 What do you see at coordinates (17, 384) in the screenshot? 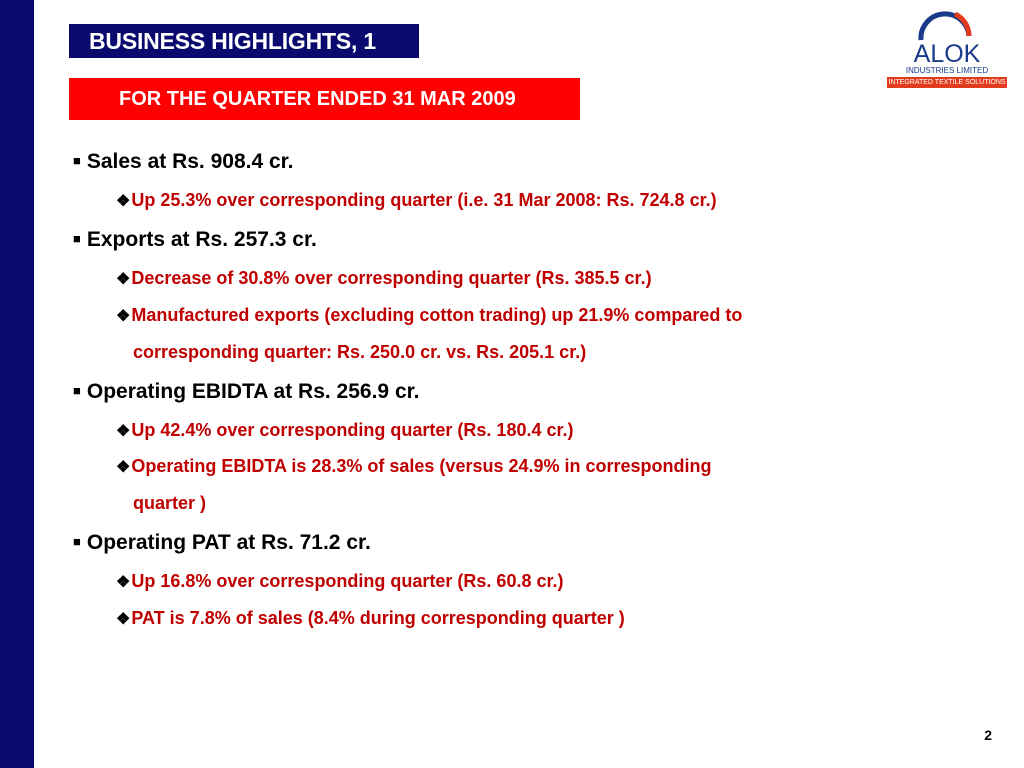
I see `left-sidebar-bar` at bounding box center [17, 384].